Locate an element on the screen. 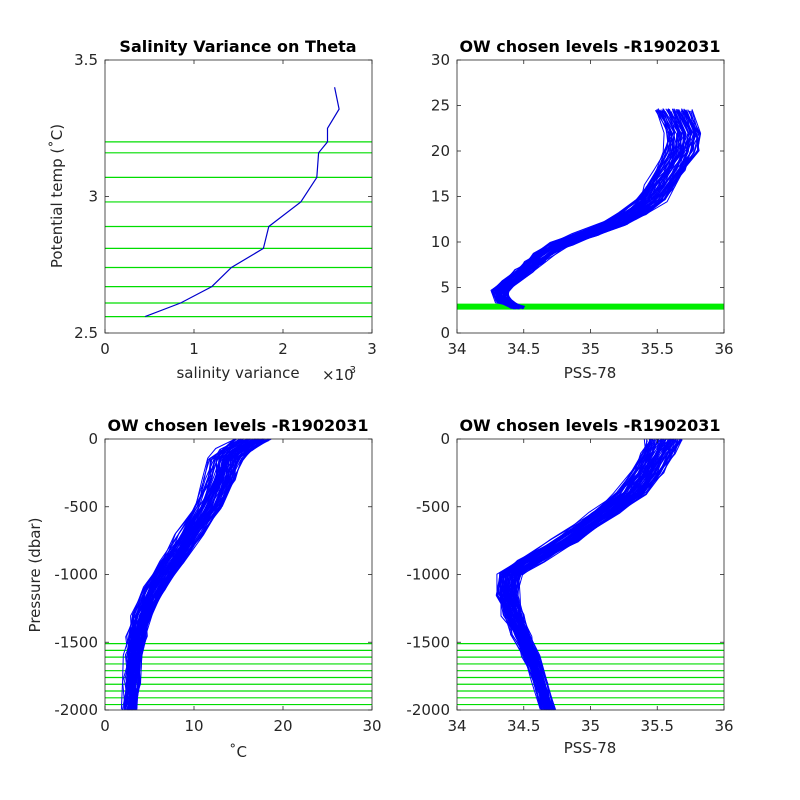 Image resolution: width=800 pixels, height=800 pixels. y-tick-label: 3 is located at coordinates (93, 197).